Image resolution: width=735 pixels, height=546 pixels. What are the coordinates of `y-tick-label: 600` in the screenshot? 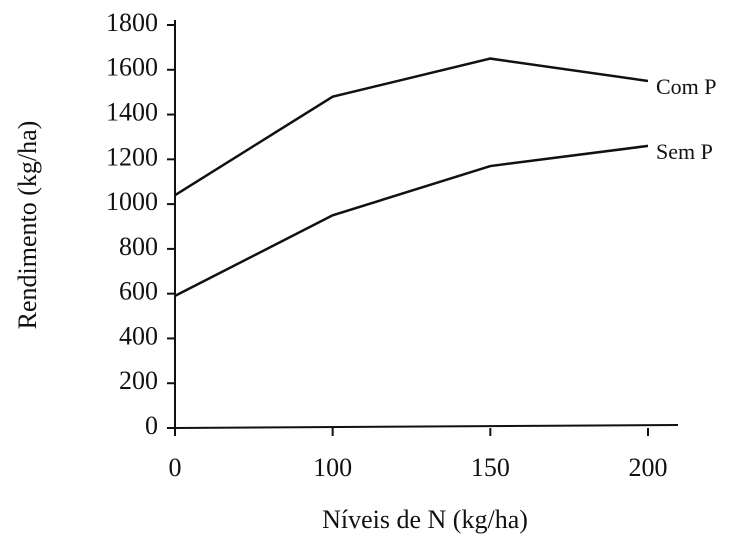 It's located at (138, 291).